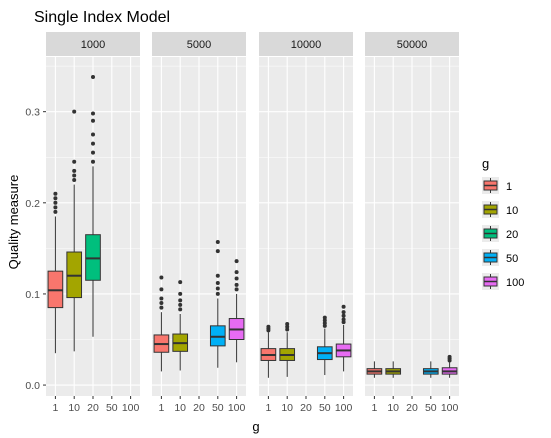 The height and width of the screenshot is (438, 551). What do you see at coordinates (199, 223) in the screenshot?
I see `facet-5000: 5000 1 10 20 50 100` at bounding box center [199, 223].